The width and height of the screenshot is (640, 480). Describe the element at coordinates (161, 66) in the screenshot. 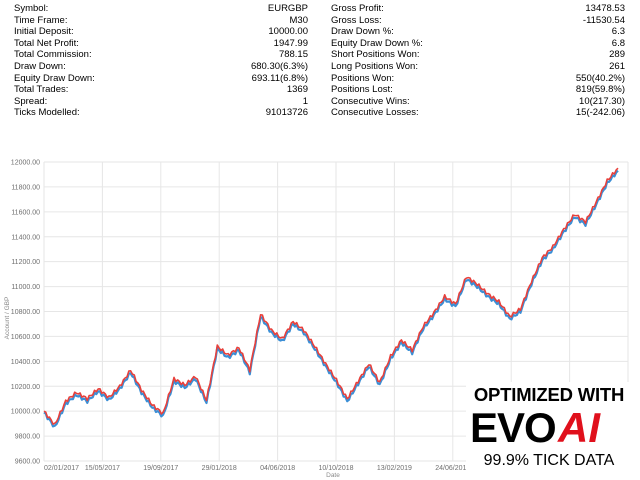

I see `stat-row: Draw Down: 680.30(6.3%)` at that location.